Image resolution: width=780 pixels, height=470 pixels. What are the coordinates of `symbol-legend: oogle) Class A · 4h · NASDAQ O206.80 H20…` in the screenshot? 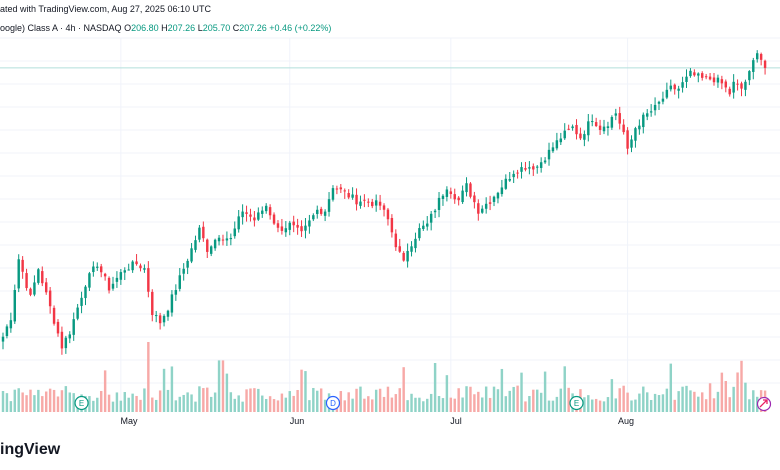 It's located at (165, 28).